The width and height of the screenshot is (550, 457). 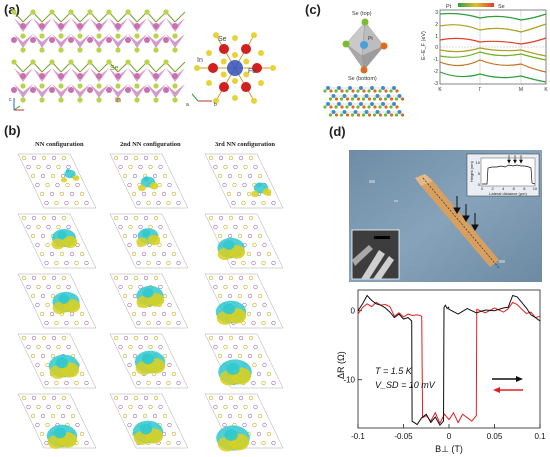 I want to click on octahedron, so click(x=365, y=46).